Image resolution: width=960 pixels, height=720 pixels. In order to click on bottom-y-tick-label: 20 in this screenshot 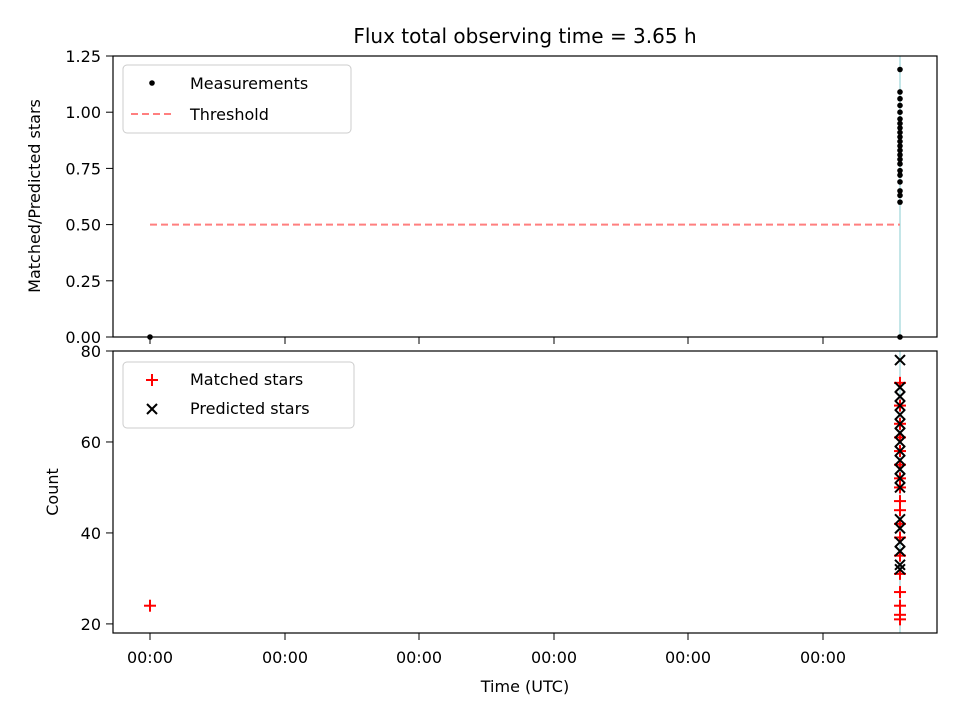, I will do `click(91, 624)`.